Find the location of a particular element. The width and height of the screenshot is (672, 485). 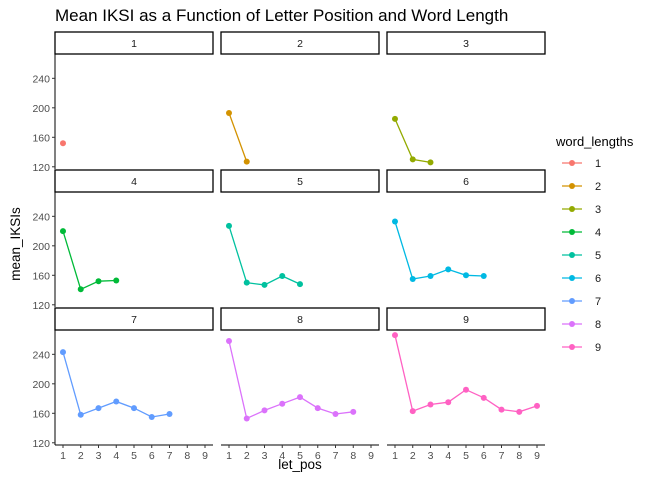

legend-label: 2 is located at coordinates (598, 187).